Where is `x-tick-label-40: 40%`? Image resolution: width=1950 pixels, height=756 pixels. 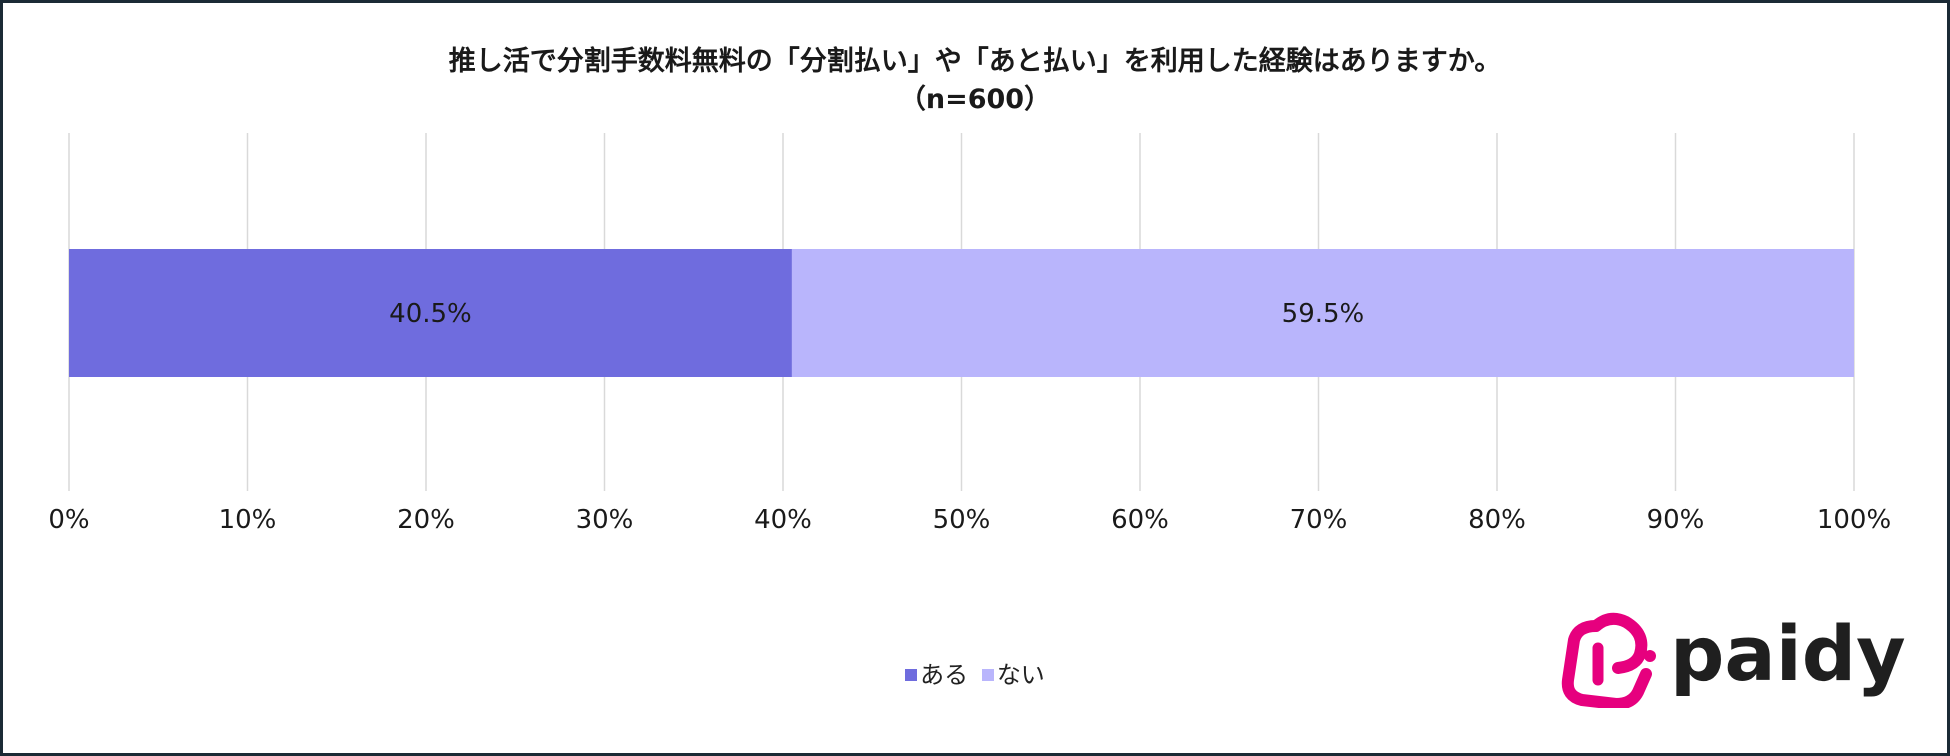 x-tick-label-40: 40% is located at coordinates (783, 520).